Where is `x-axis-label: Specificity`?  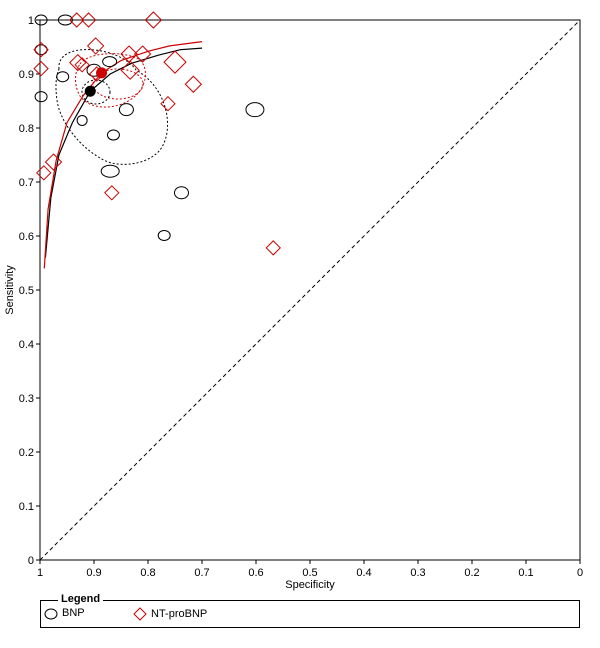 x-axis-label: Specificity is located at coordinates (310, 585).